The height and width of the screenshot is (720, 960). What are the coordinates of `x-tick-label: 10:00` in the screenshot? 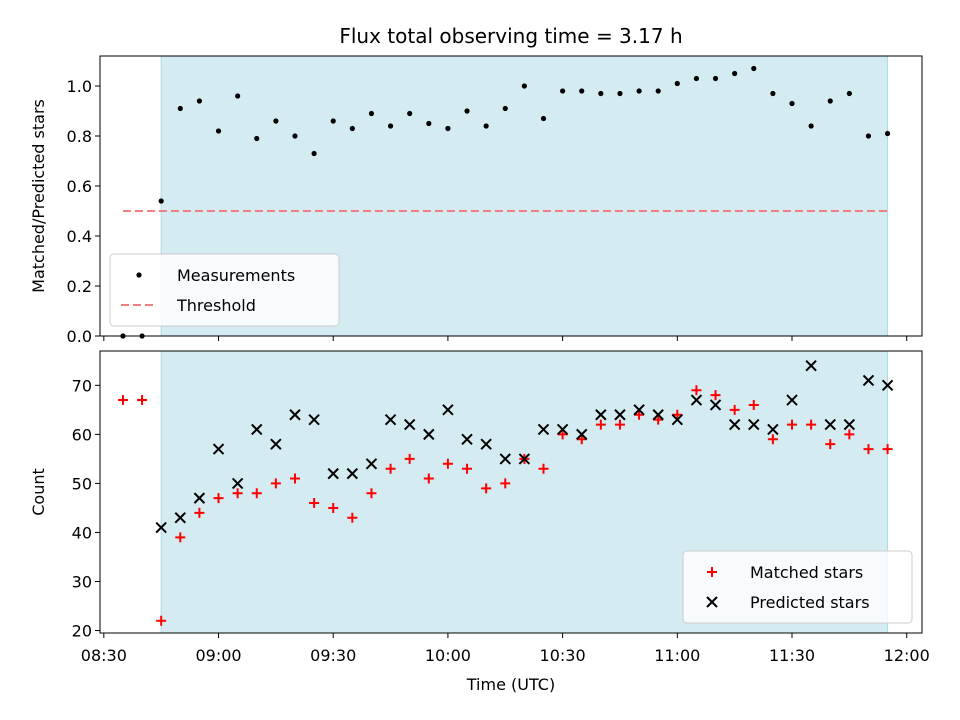 It's located at (448, 655).